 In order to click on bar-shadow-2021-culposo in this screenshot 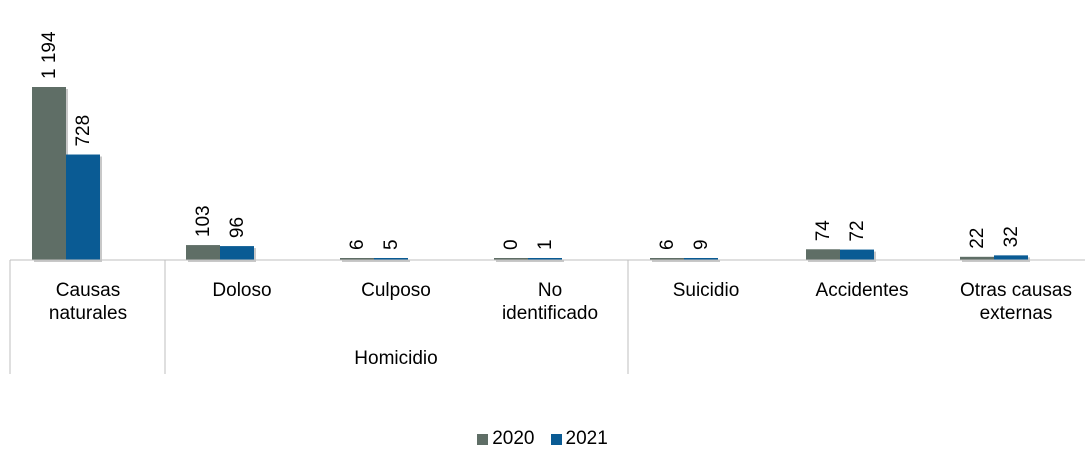, I will do `click(393, 261)`.